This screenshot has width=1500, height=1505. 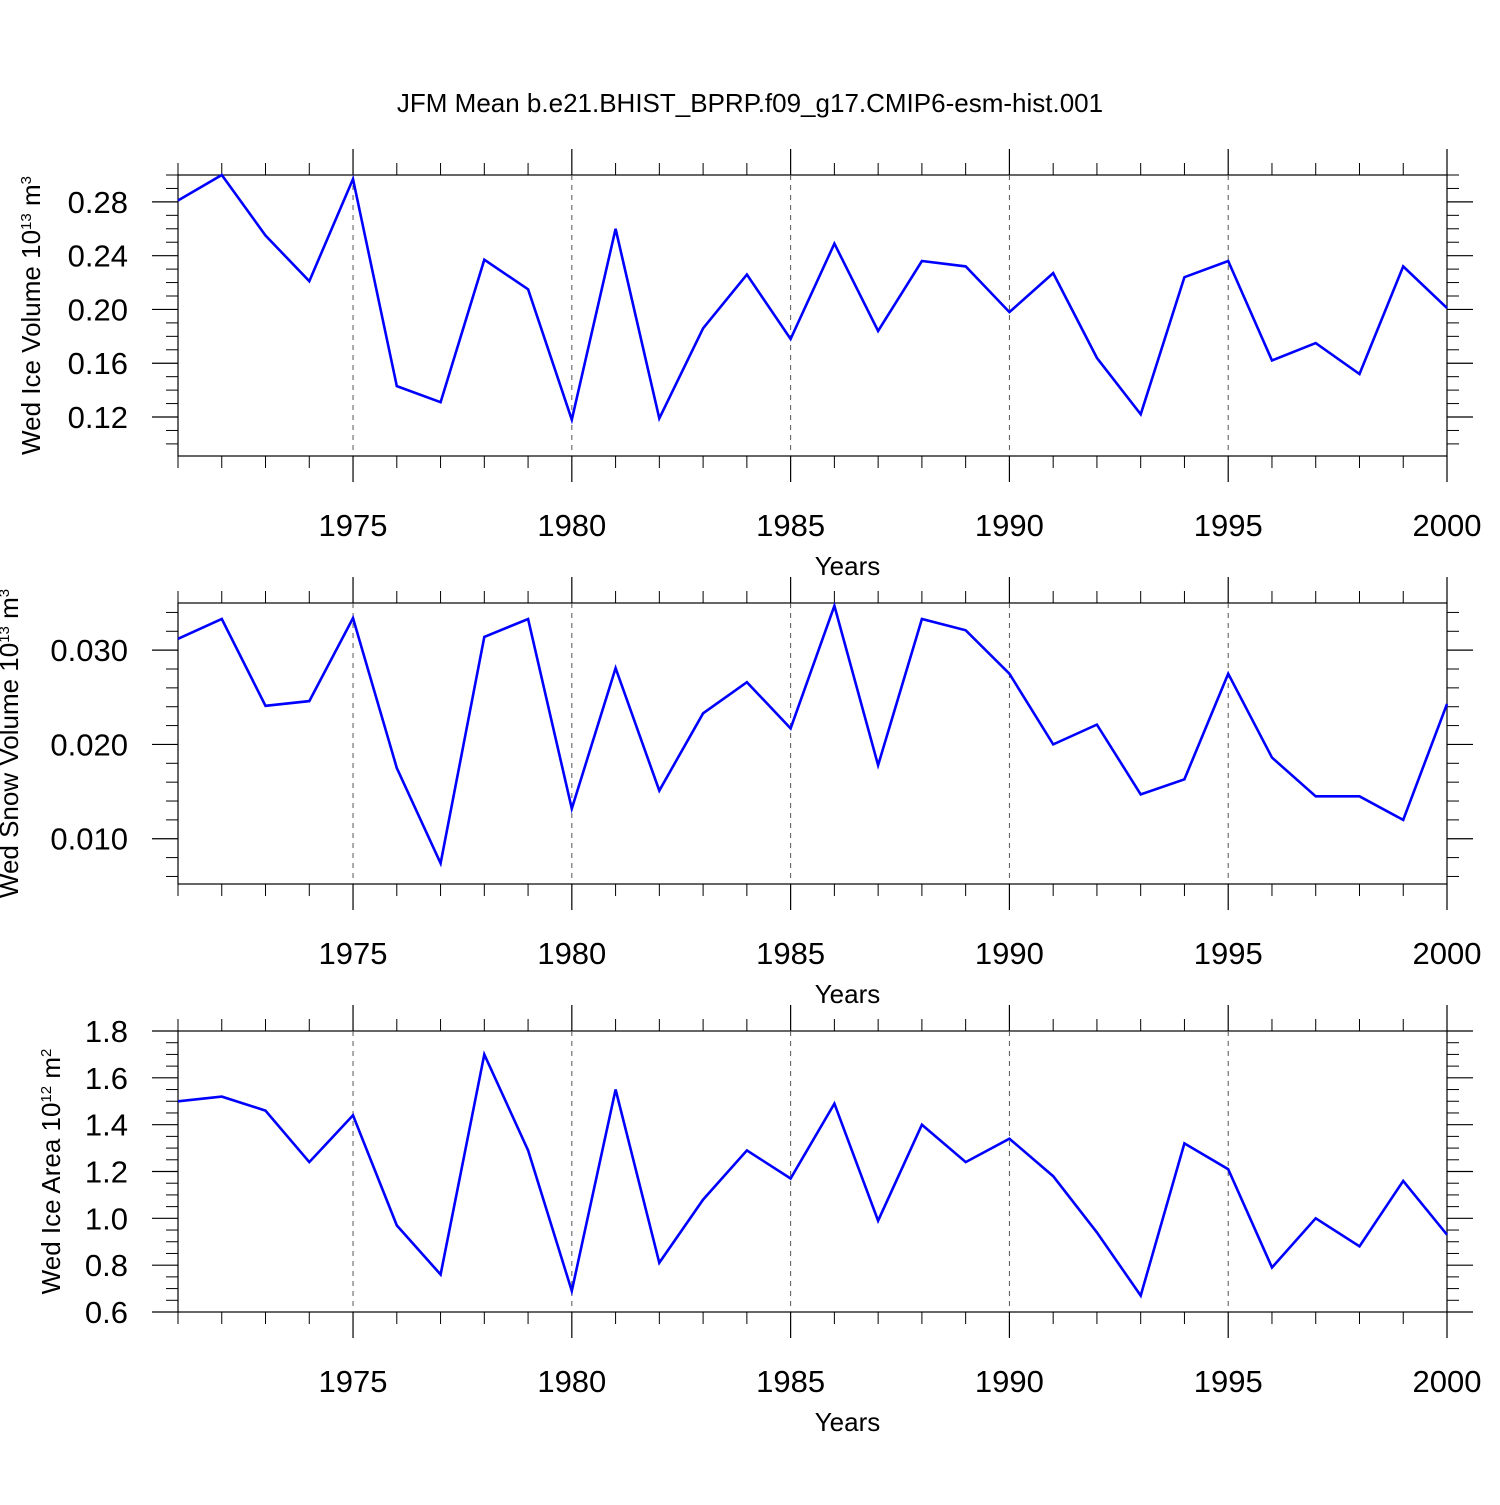 What do you see at coordinates (791, 1179) in the screenshot?
I see `data-point-1985` at bounding box center [791, 1179].